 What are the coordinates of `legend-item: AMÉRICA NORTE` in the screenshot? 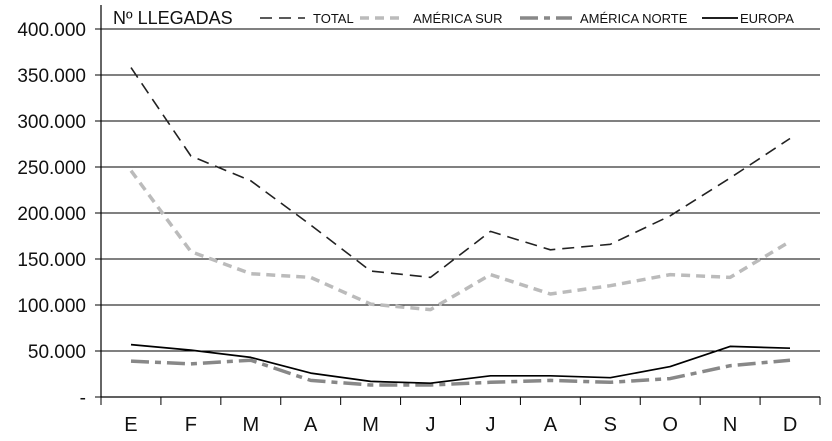 It's located at (604, 18).